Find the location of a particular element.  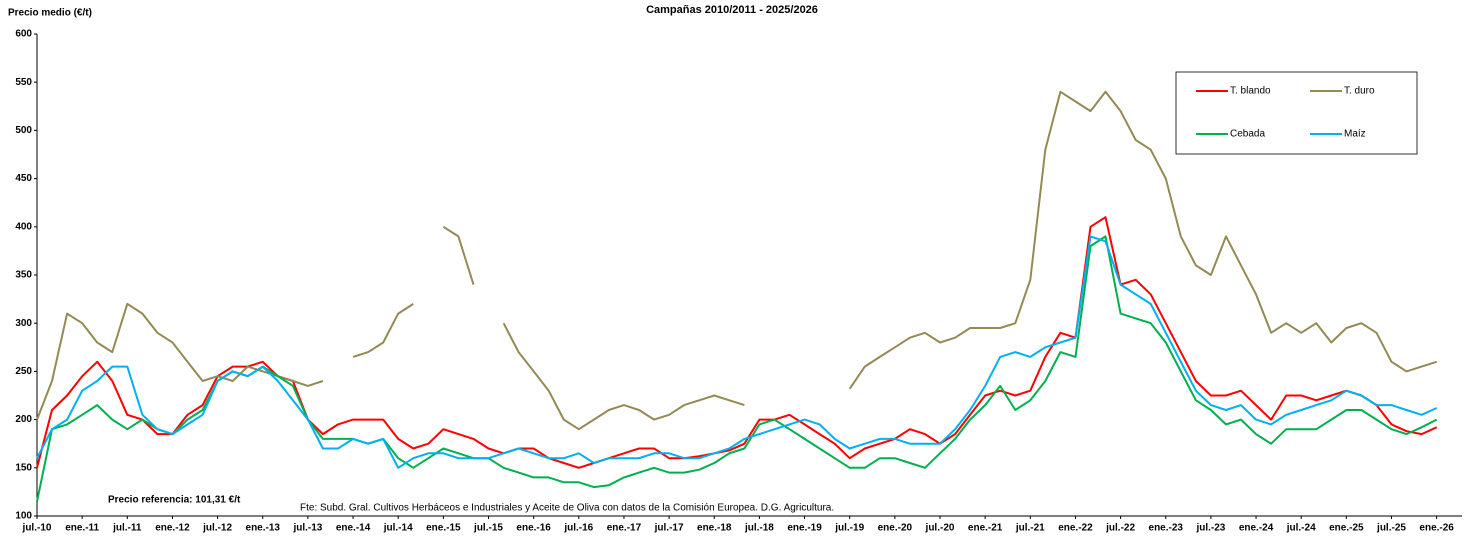

x-tick-label: ene.-13 is located at coordinates (263, 528).